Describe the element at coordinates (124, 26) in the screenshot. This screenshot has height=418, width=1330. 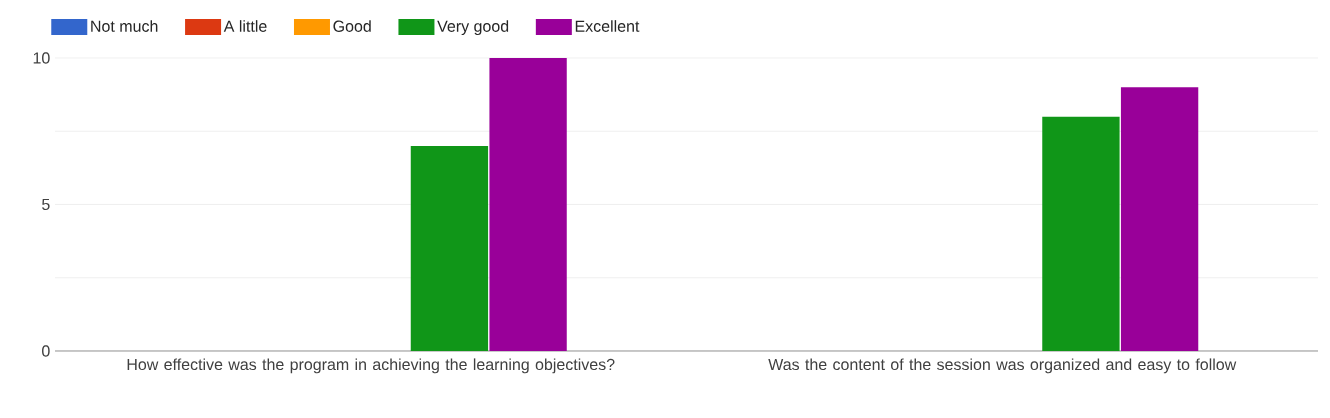
I see `legend-label: Not much` at that location.